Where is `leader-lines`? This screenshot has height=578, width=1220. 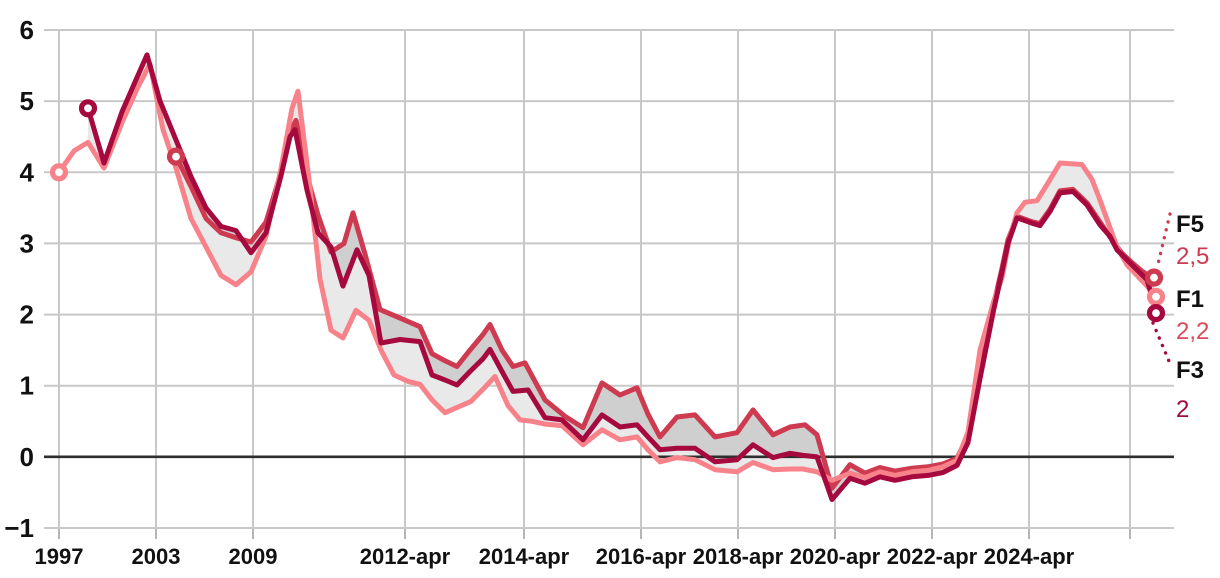
leader-lines is located at coordinates (1162, 290).